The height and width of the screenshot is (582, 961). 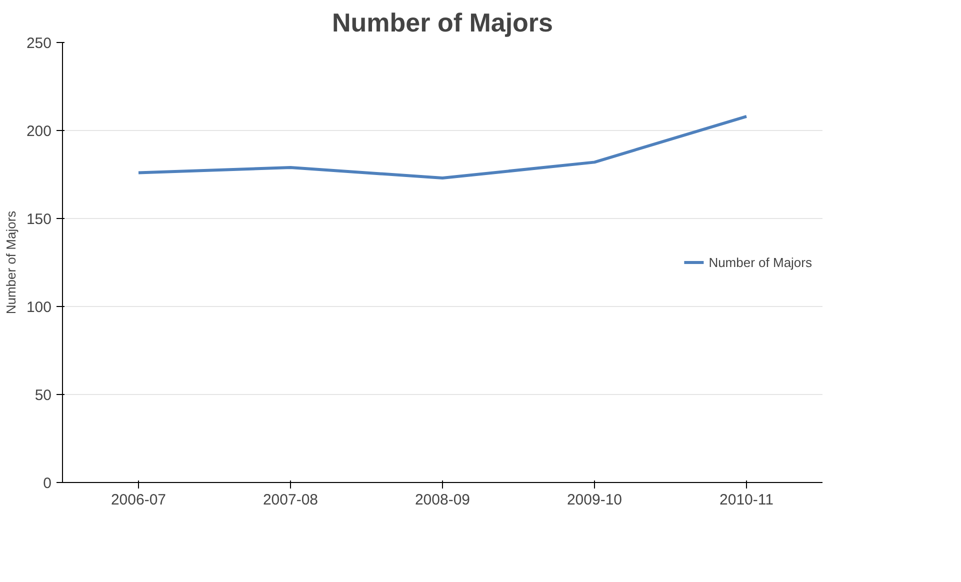 I want to click on legend-label: Number of Majors, so click(x=760, y=262).